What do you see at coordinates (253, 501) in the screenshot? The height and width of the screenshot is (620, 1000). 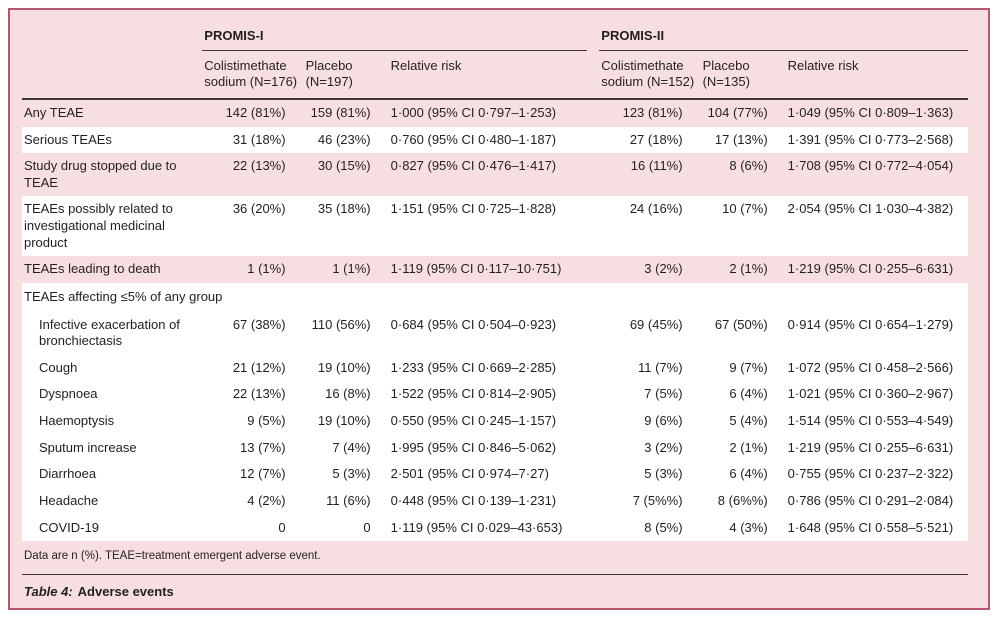 I see `cell: 4 (2%)` at bounding box center [253, 501].